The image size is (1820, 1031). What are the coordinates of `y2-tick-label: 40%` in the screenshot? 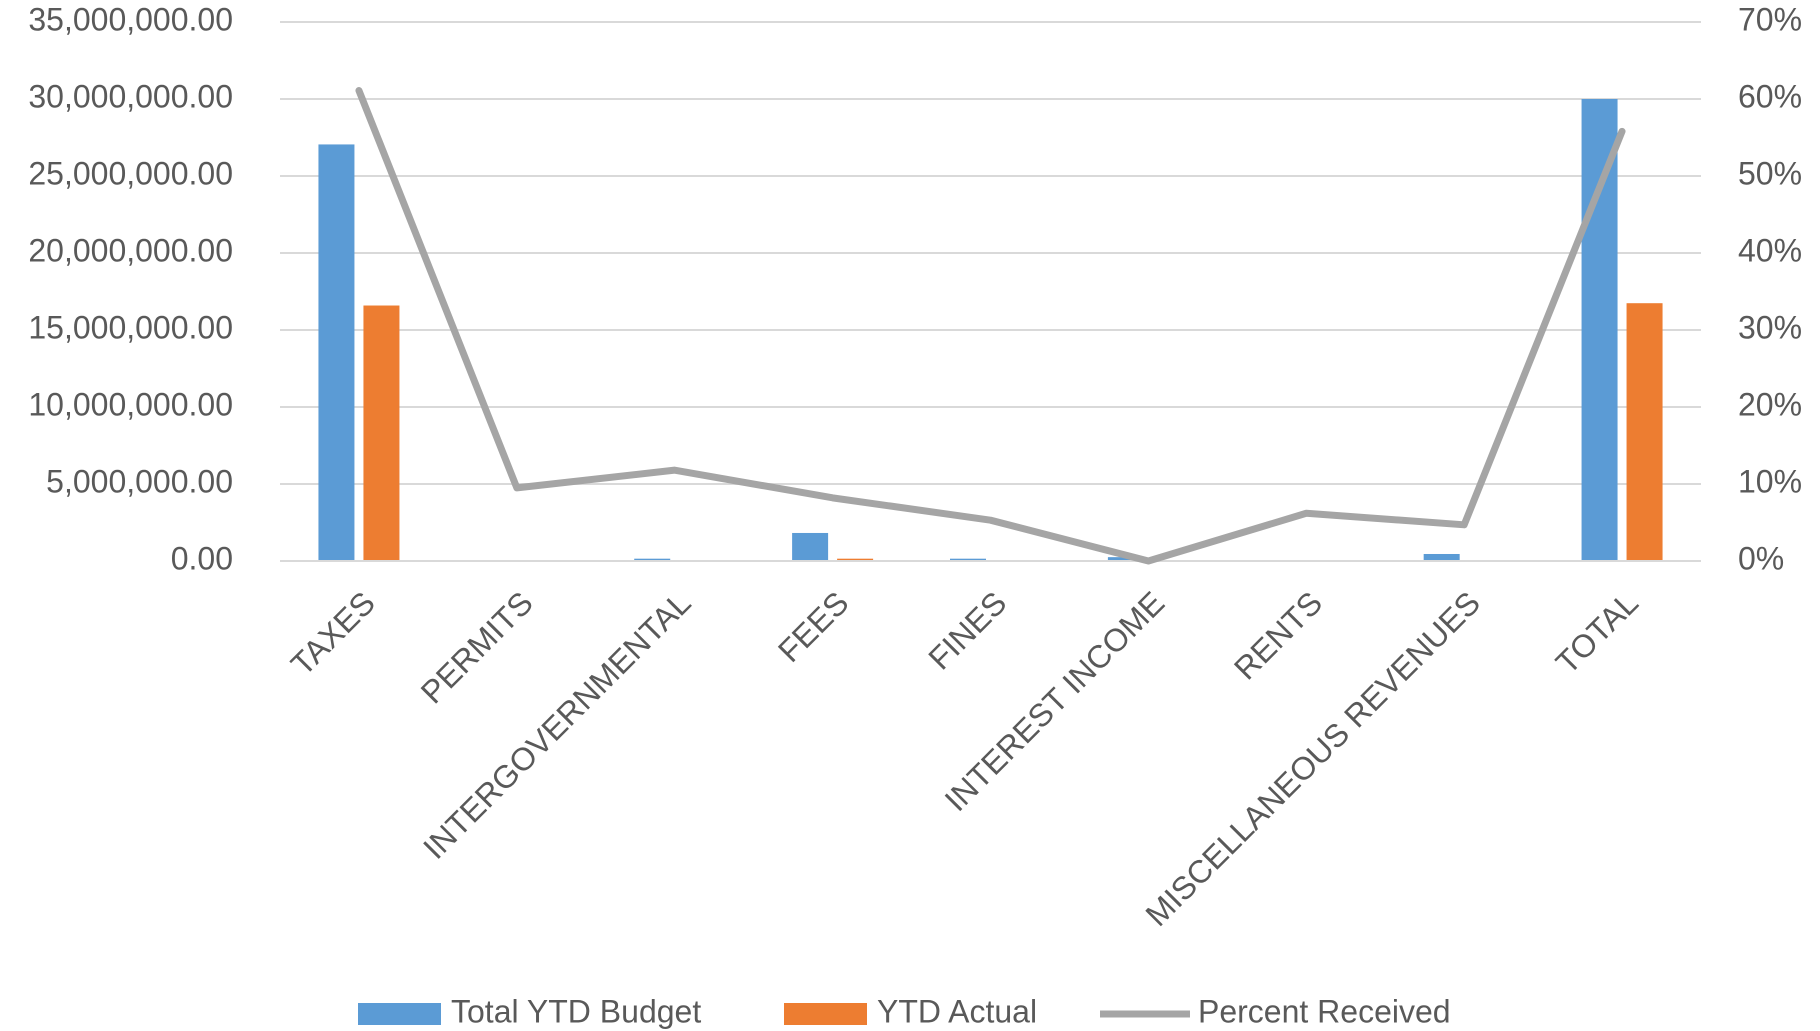 It's located at (1770, 250).